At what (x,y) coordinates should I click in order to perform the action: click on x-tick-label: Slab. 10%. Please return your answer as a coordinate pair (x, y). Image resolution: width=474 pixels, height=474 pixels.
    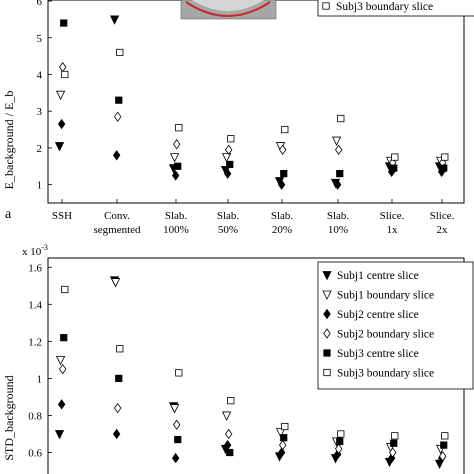
    Looking at the image, I should click on (338, 223).